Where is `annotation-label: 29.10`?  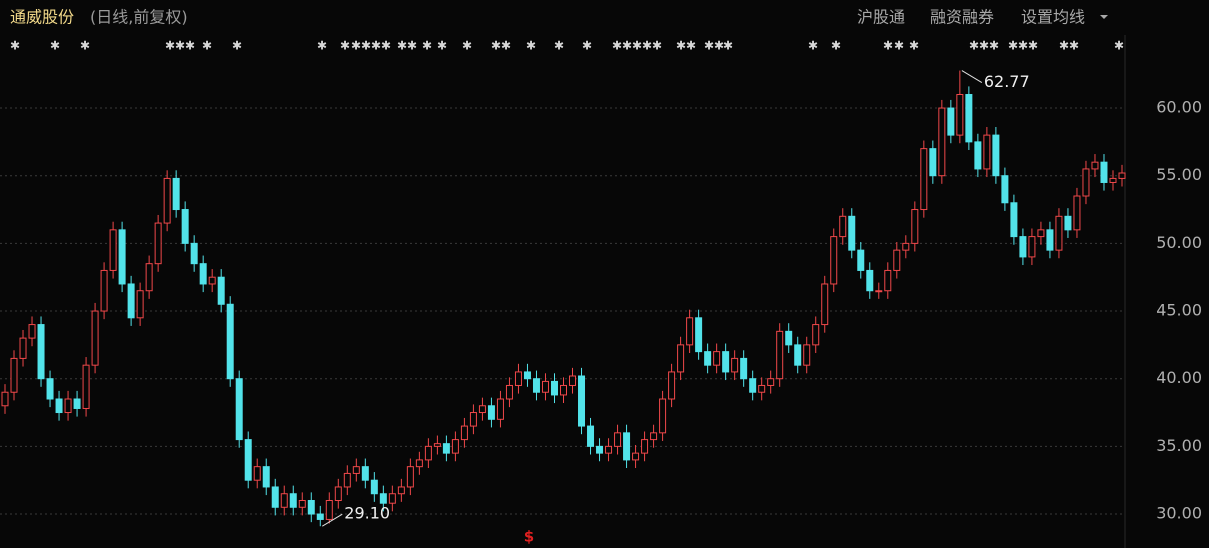 annotation-label: 29.10 is located at coordinates (367, 513).